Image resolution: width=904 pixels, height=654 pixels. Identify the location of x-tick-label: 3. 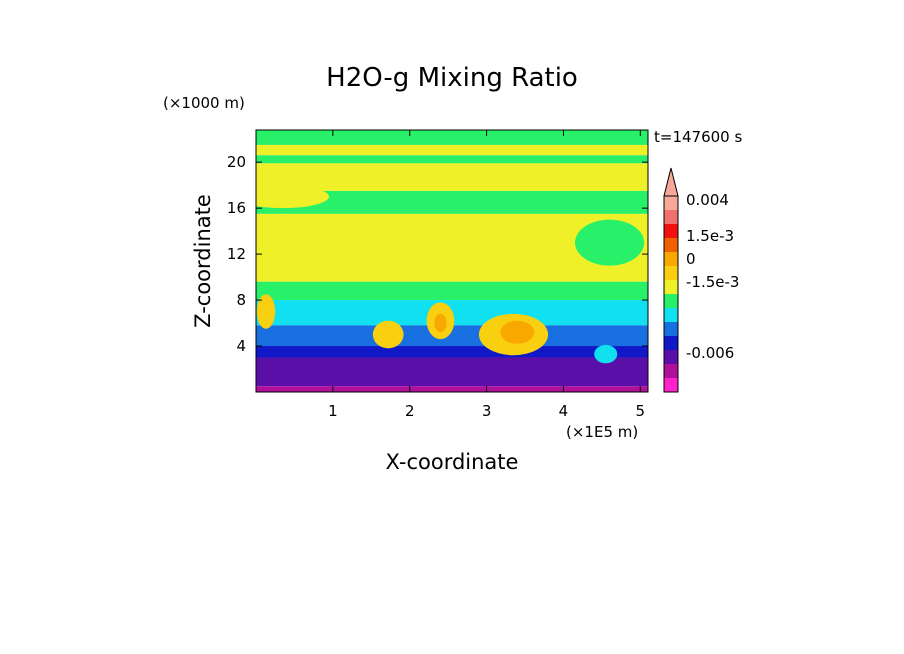
(487, 411).